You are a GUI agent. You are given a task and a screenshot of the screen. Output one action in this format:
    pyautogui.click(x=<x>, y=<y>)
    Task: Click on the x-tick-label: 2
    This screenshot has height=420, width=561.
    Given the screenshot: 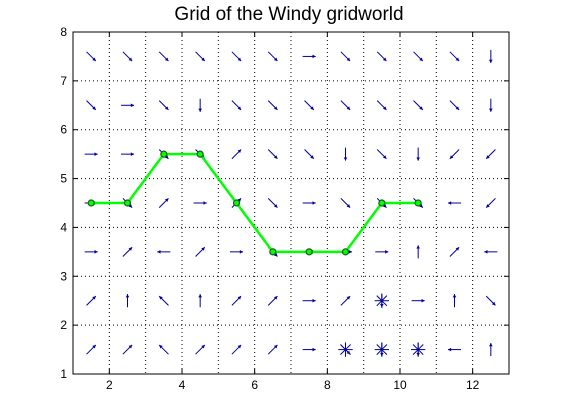 What is the action you would take?
    pyautogui.click(x=109, y=385)
    